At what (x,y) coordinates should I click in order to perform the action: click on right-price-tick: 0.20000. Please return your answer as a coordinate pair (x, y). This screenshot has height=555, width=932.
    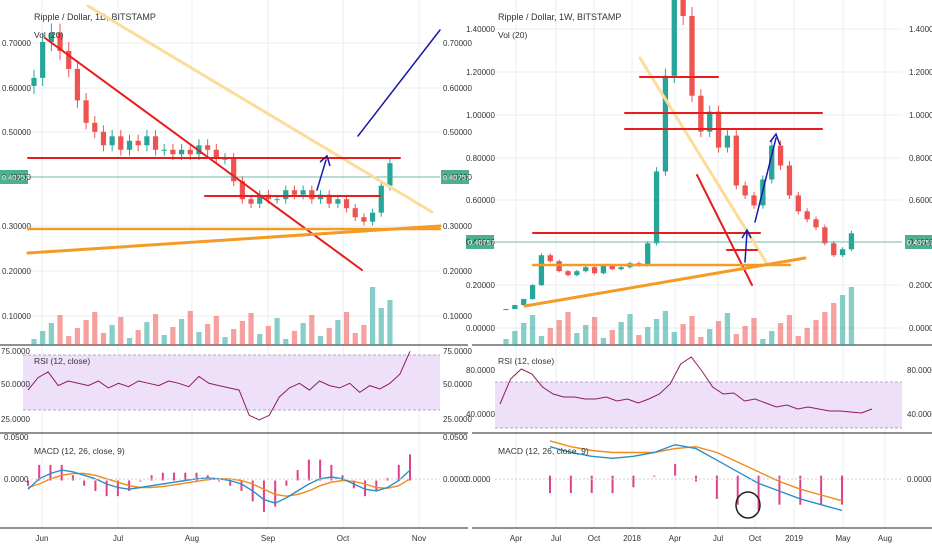
    Looking at the image, I should click on (920, 285).